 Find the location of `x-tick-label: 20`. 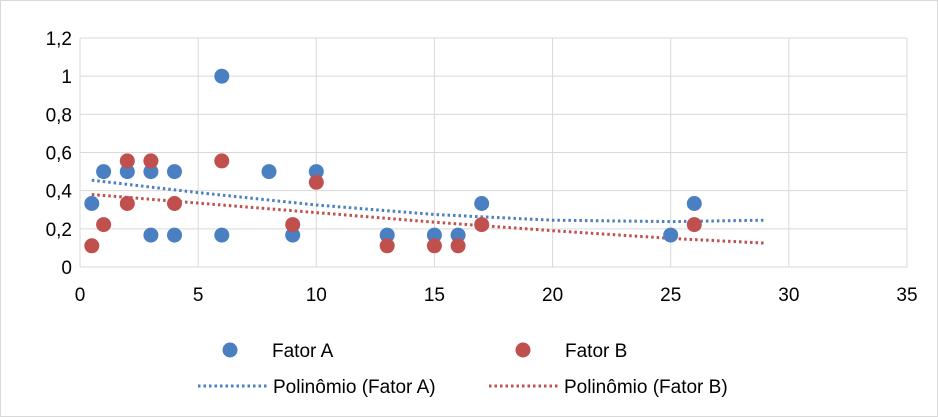

x-tick-label: 20 is located at coordinates (552, 295).